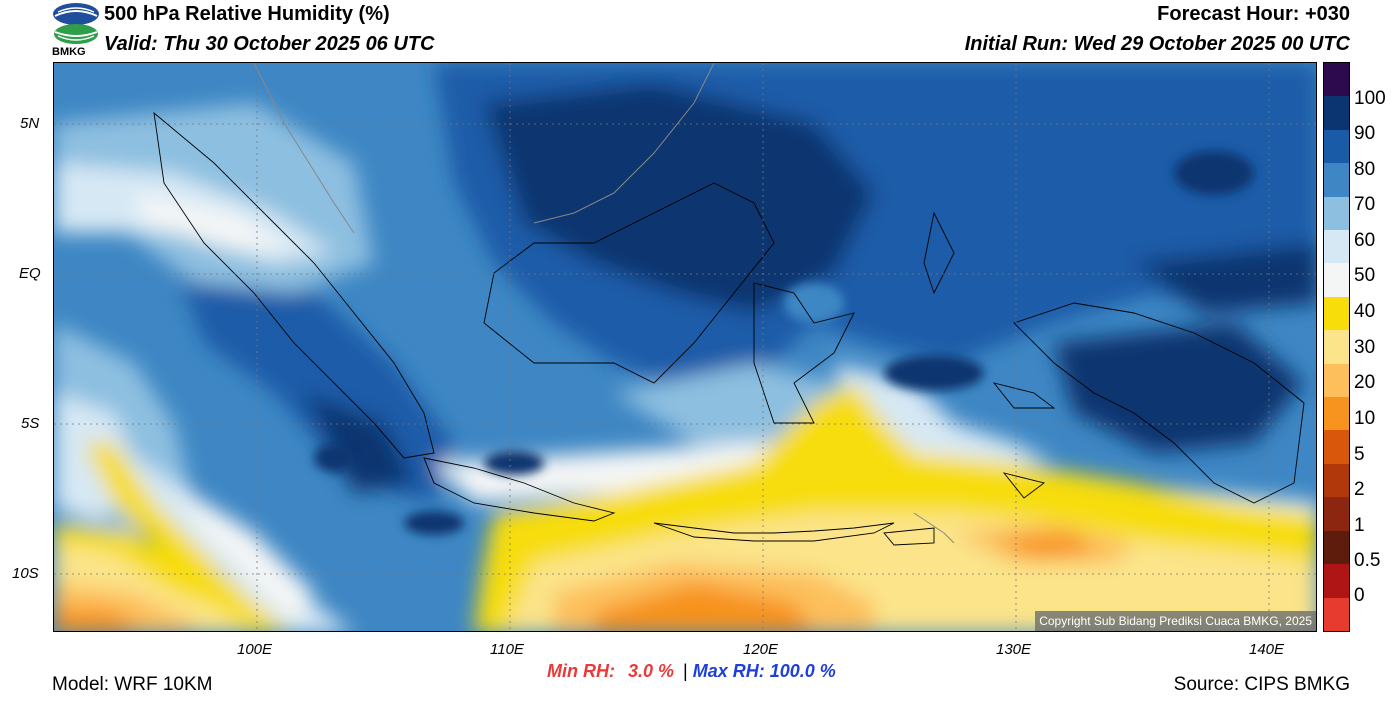  What do you see at coordinates (1370, 98) in the screenshot?
I see `colorbar-label-100: 100` at bounding box center [1370, 98].